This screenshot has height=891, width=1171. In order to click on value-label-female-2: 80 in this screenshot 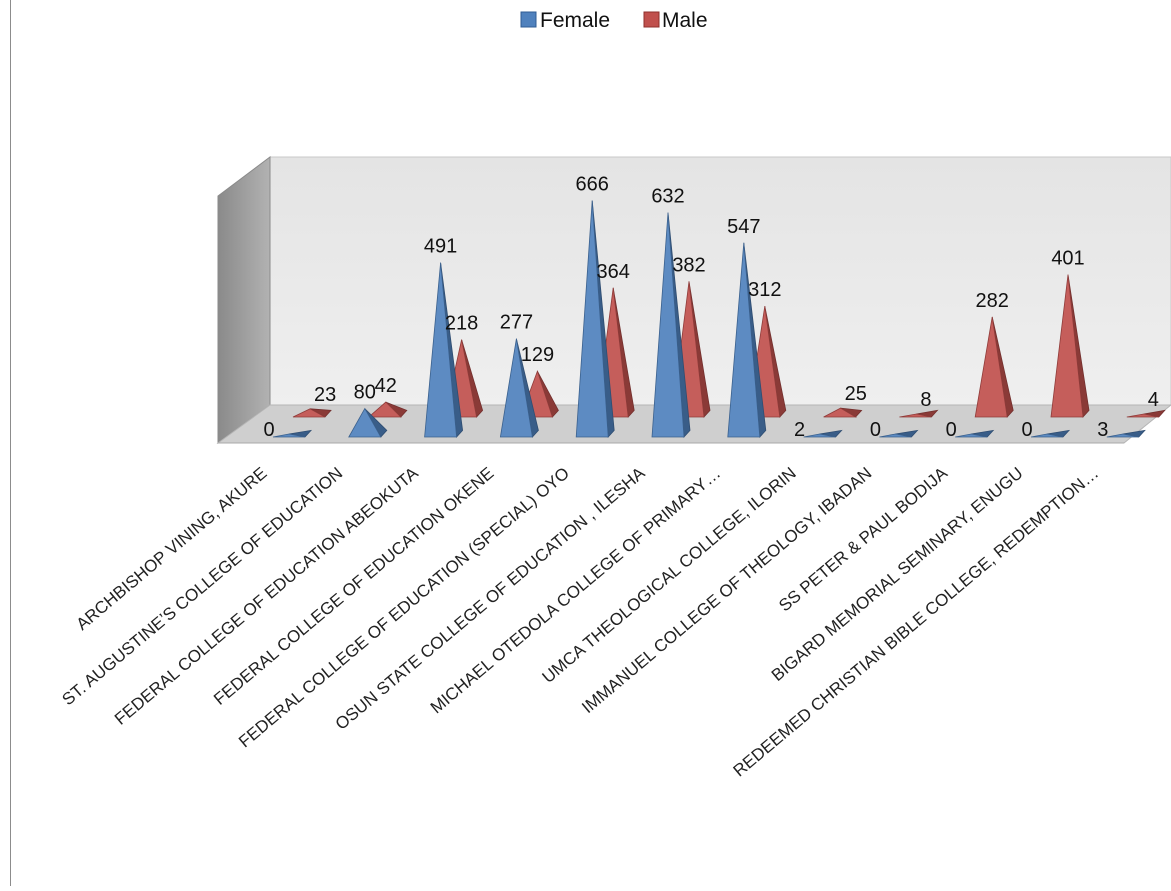, I will do `click(365, 393)`.